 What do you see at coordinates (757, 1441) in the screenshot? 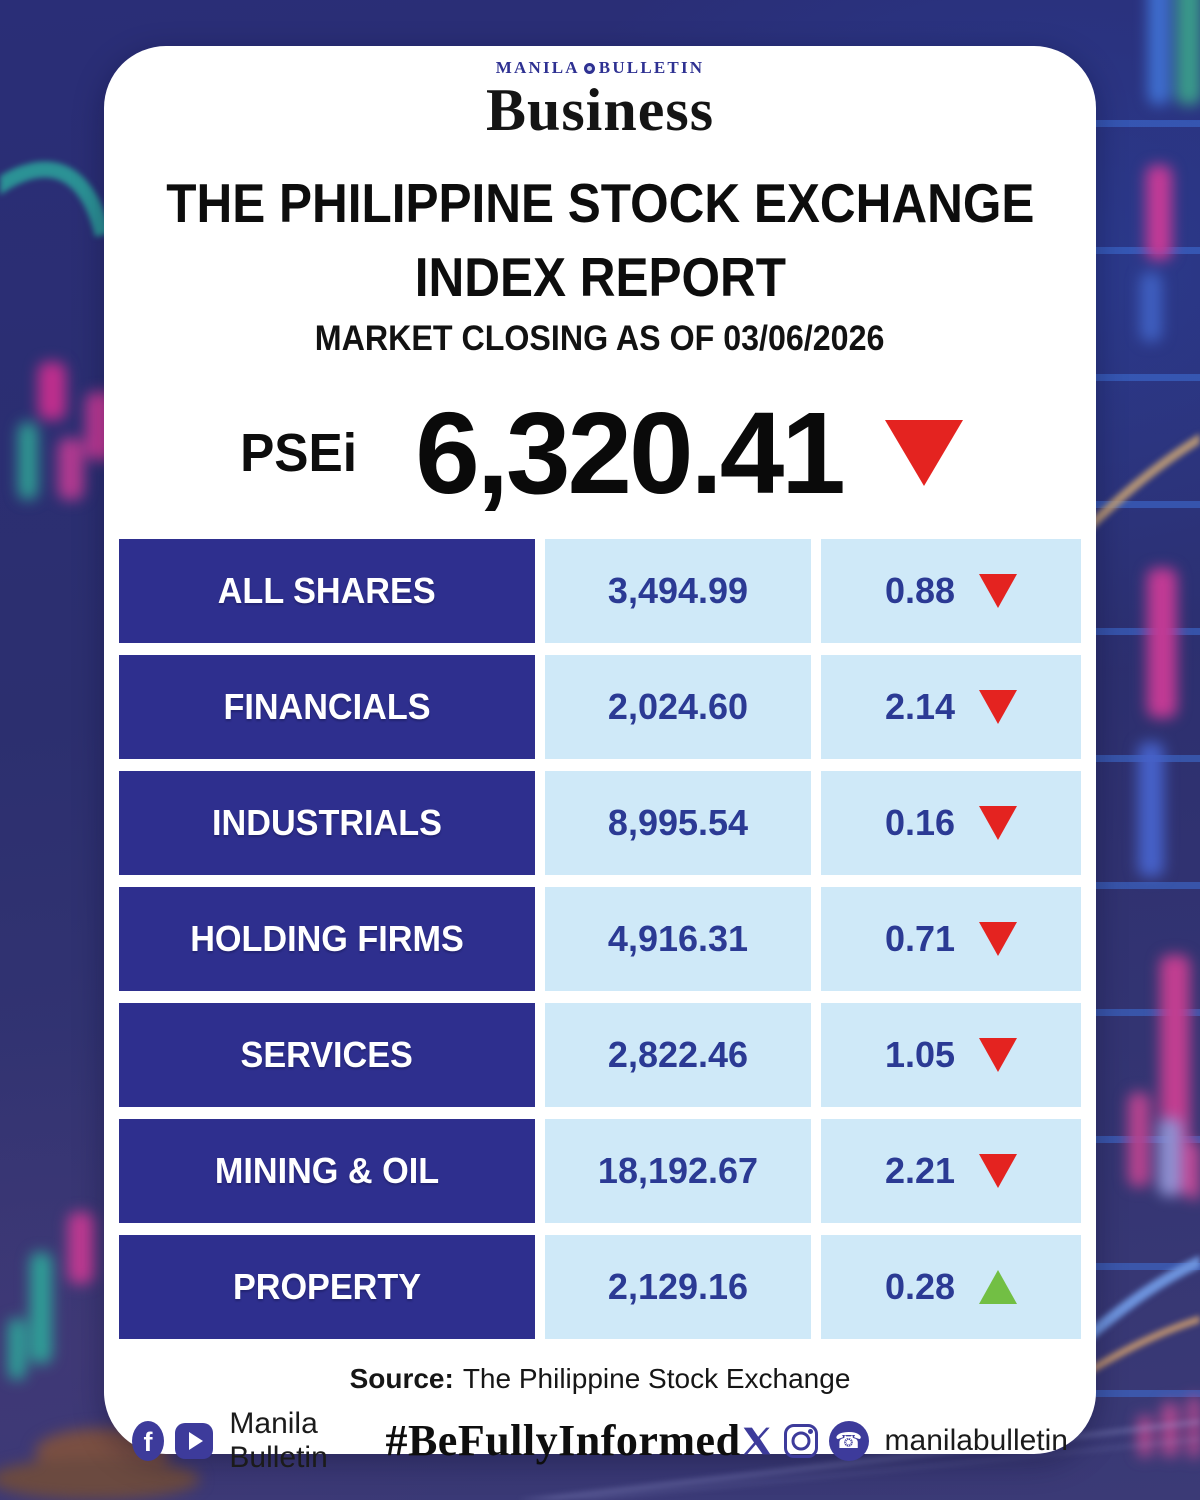
I see `x-icon` at bounding box center [757, 1441].